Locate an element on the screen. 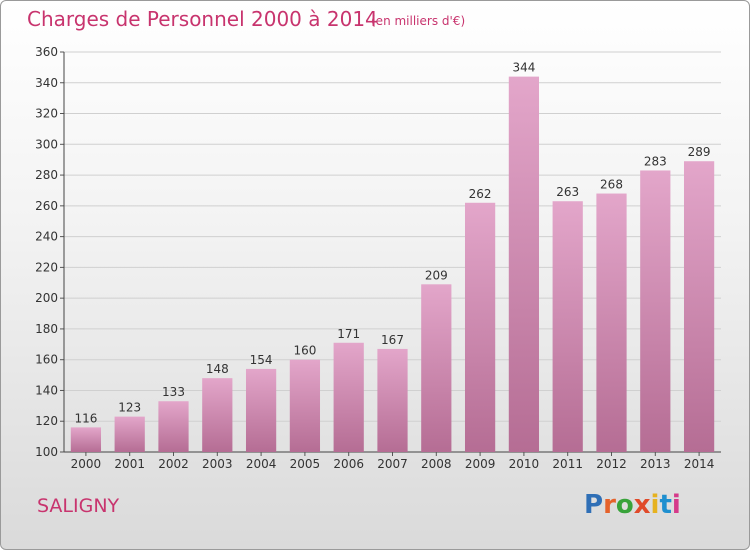 The image size is (750, 550). x-tick-label: 2004 is located at coordinates (261, 464).